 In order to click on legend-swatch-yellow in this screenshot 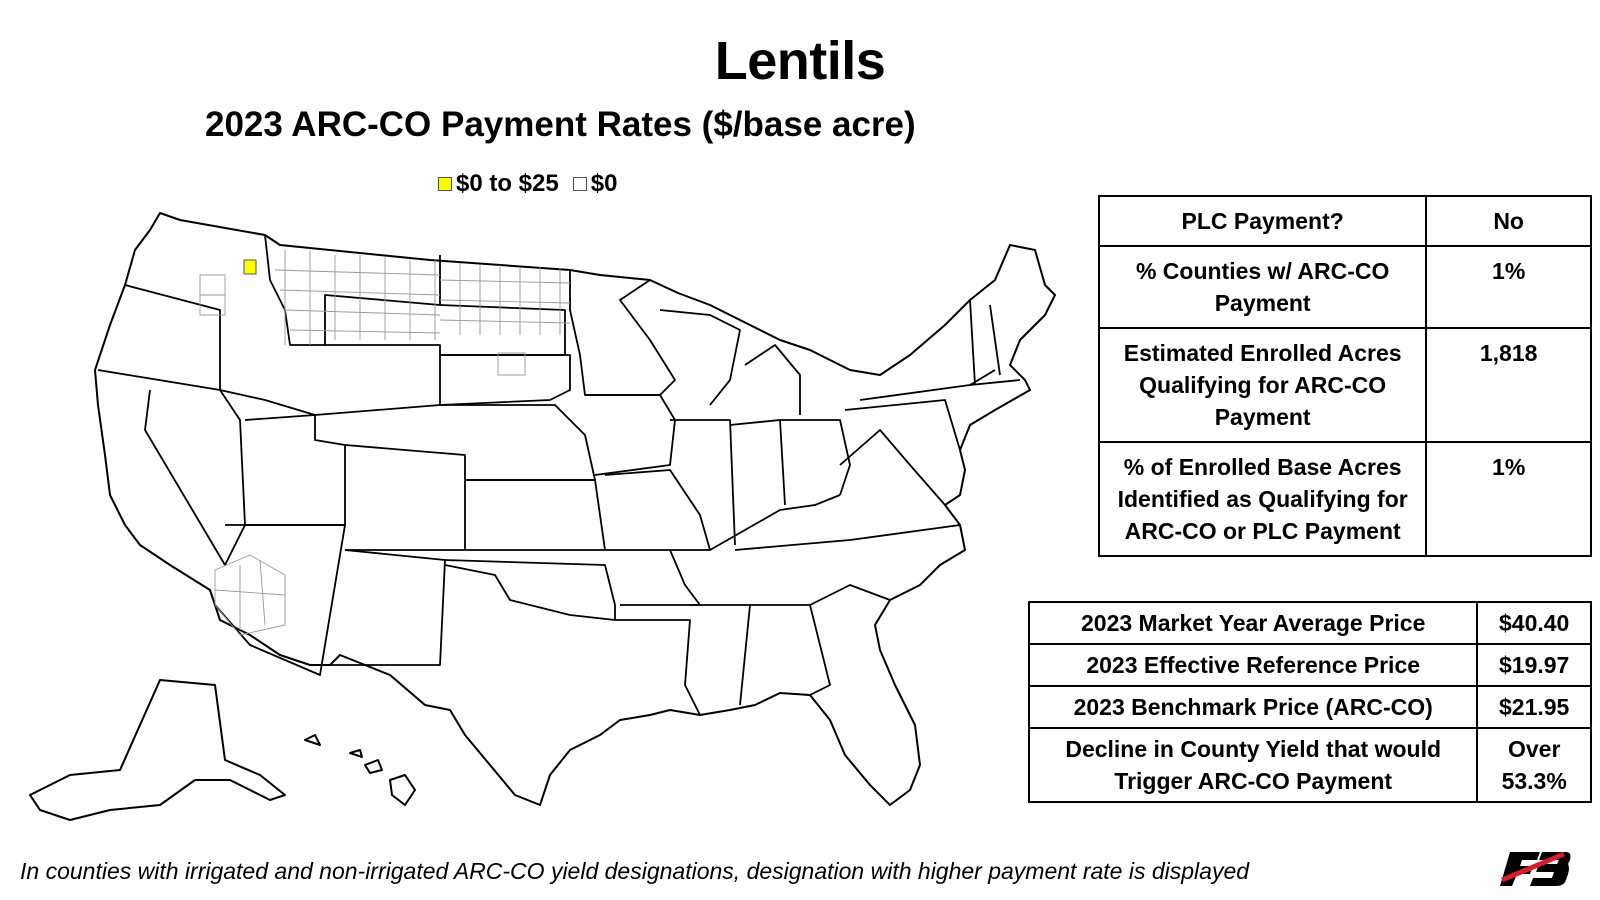, I will do `click(445, 184)`.